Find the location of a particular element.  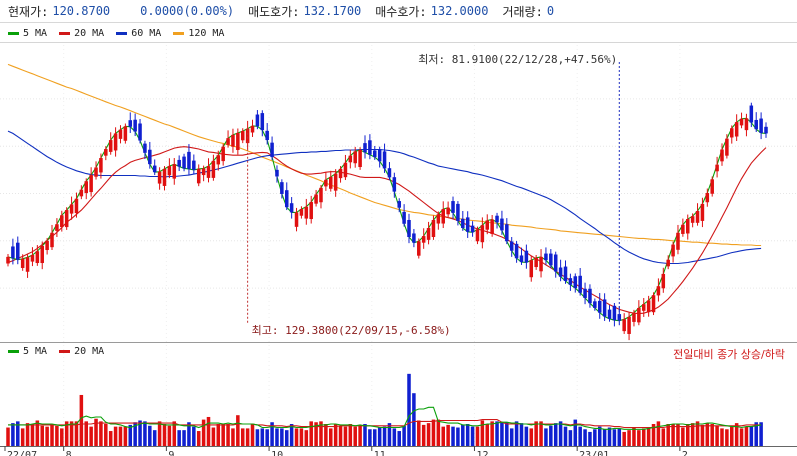

volume-label: 거래량: is located at coordinates (522, 11).